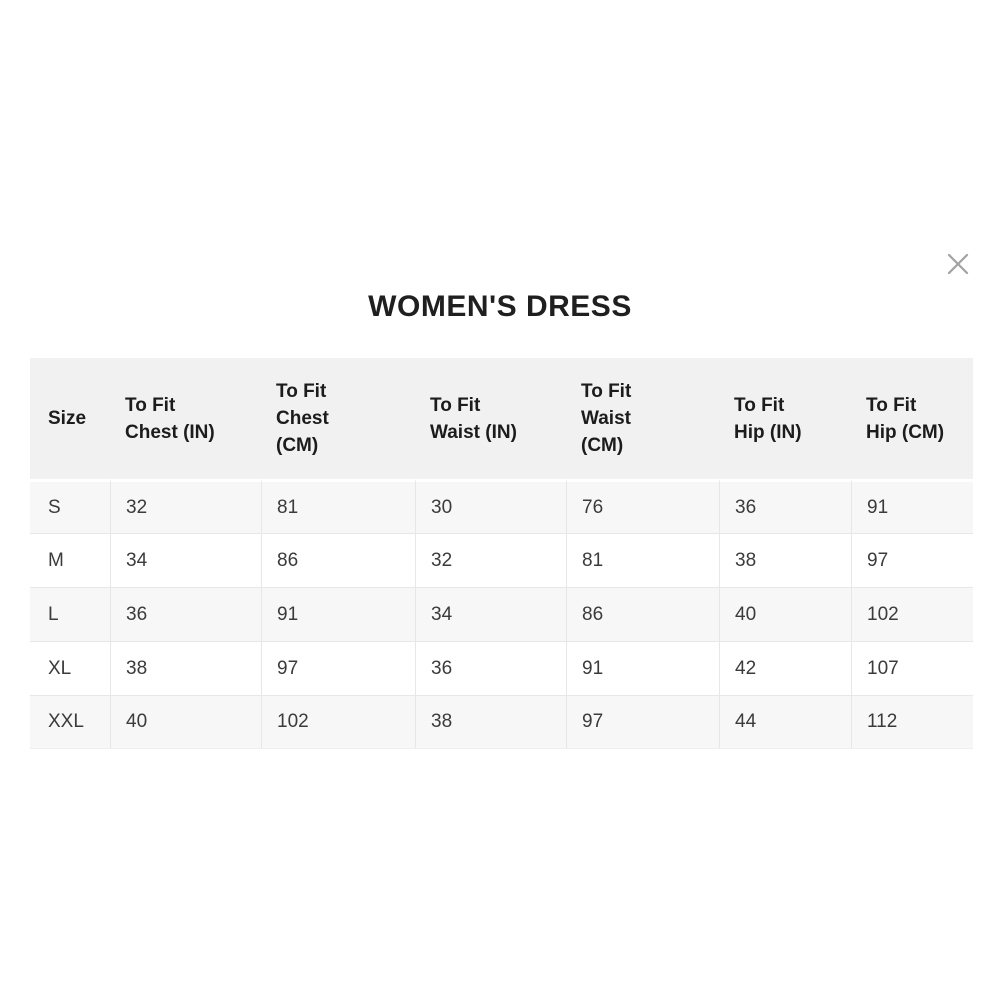  I want to click on table-cell-waist-in: 30, so click(490, 506).